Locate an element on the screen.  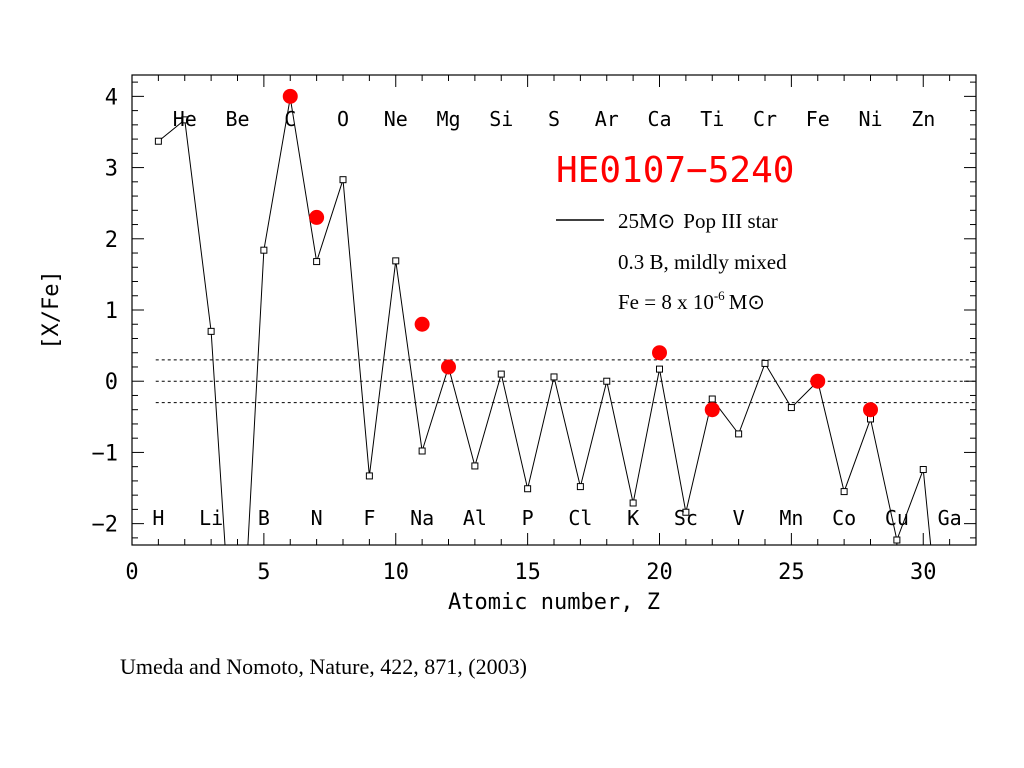
x-axis-label: Atomic number, Z is located at coordinates (554, 602).